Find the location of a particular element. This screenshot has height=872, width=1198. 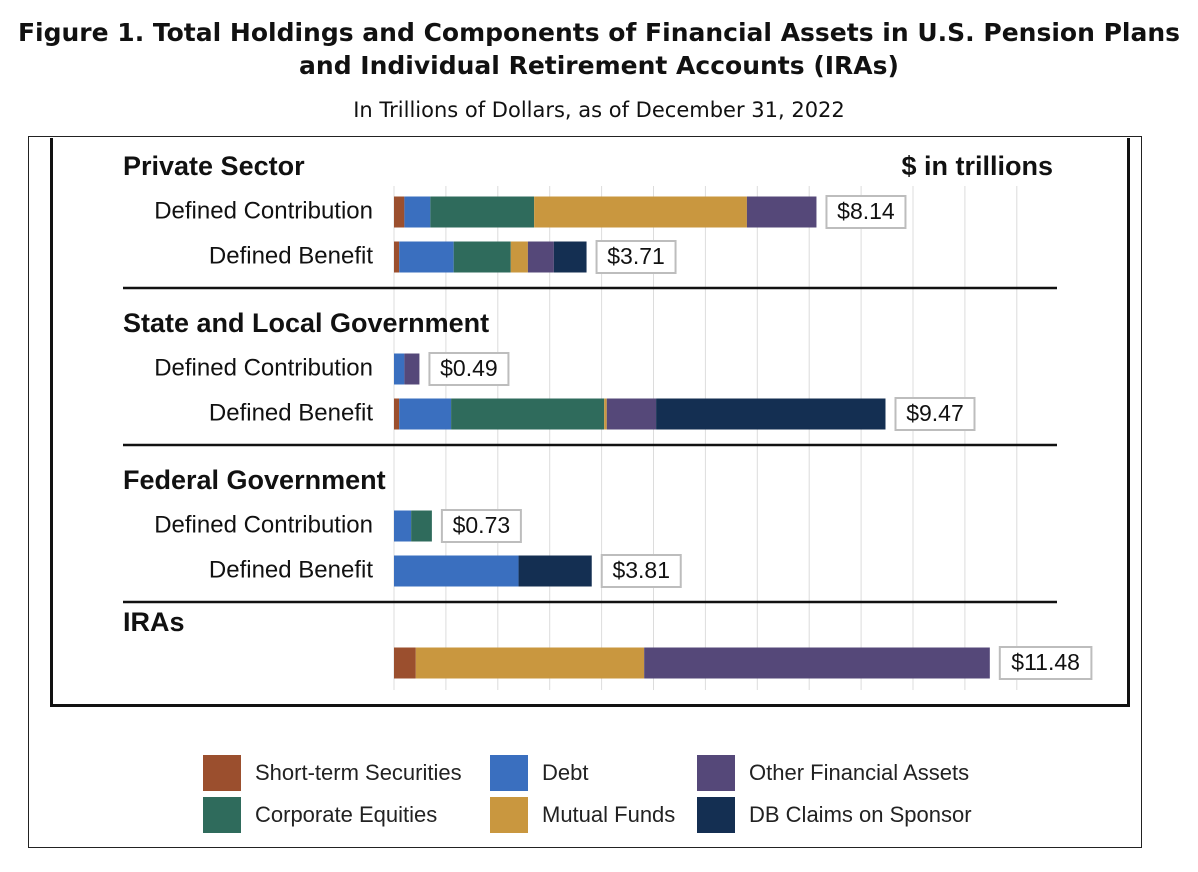

bar-segment-iras-total-mutual-funds is located at coordinates (530, 663).